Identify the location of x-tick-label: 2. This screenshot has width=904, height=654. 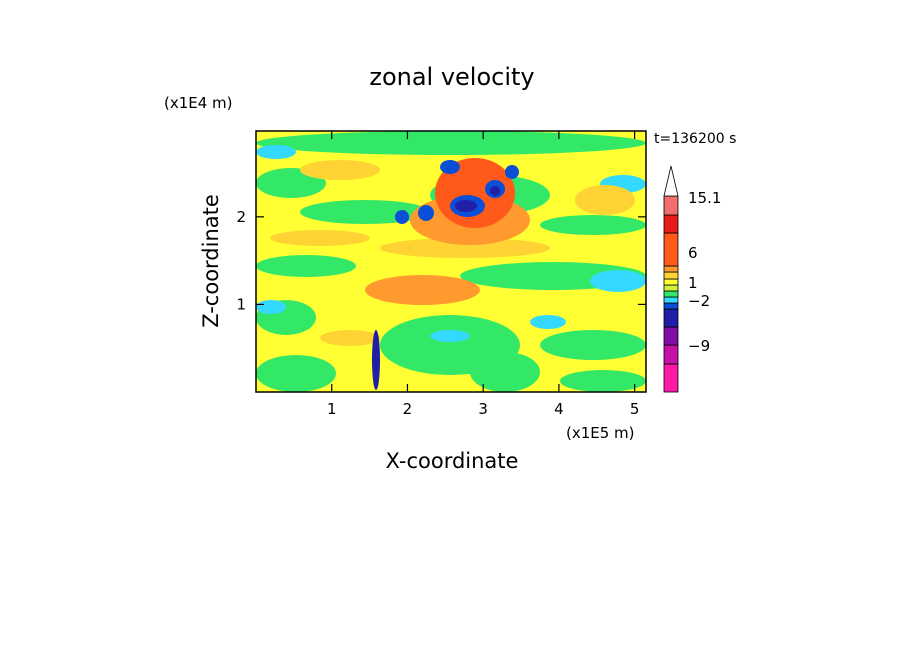
(408, 409).